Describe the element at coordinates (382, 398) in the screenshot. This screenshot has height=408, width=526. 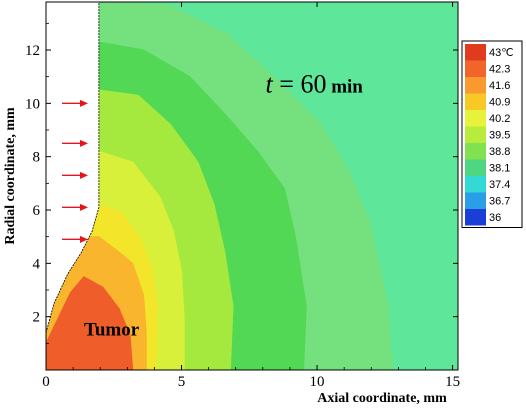
I see `x-axis-label: Axial coordinate, mm` at that location.